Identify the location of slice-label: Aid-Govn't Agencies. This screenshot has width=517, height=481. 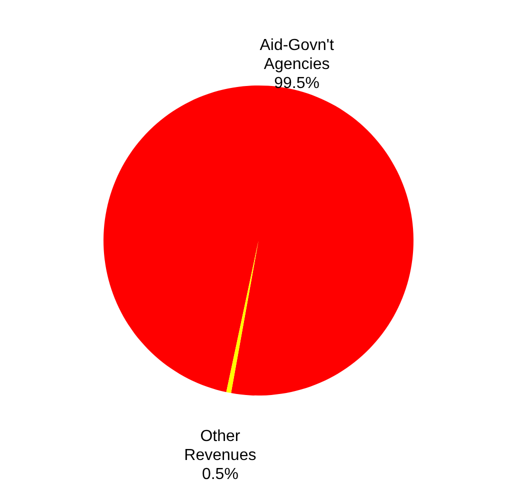
(297, 55).